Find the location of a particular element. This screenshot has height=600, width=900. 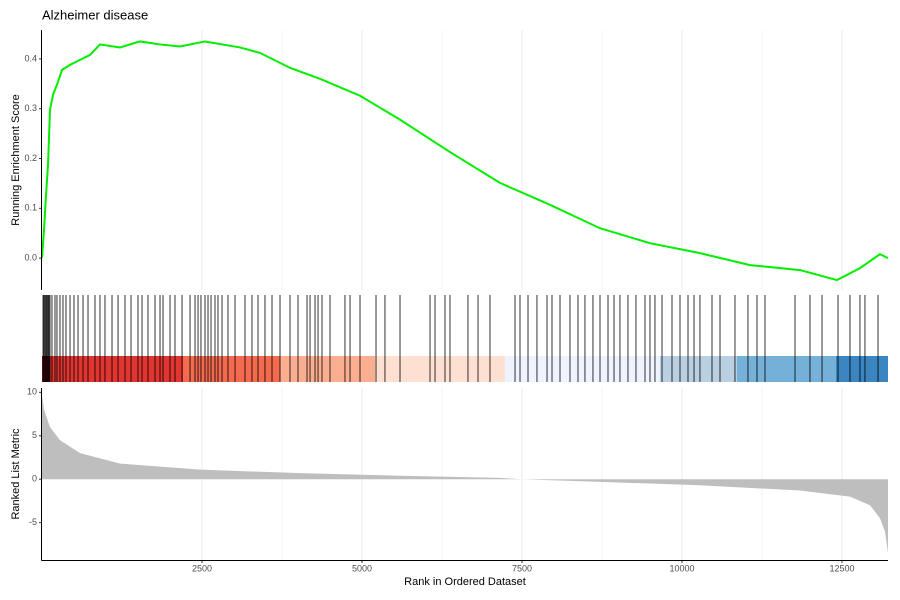

x-axis-label: Rank in Ordered Dataset is located at coordinates (465, 582).